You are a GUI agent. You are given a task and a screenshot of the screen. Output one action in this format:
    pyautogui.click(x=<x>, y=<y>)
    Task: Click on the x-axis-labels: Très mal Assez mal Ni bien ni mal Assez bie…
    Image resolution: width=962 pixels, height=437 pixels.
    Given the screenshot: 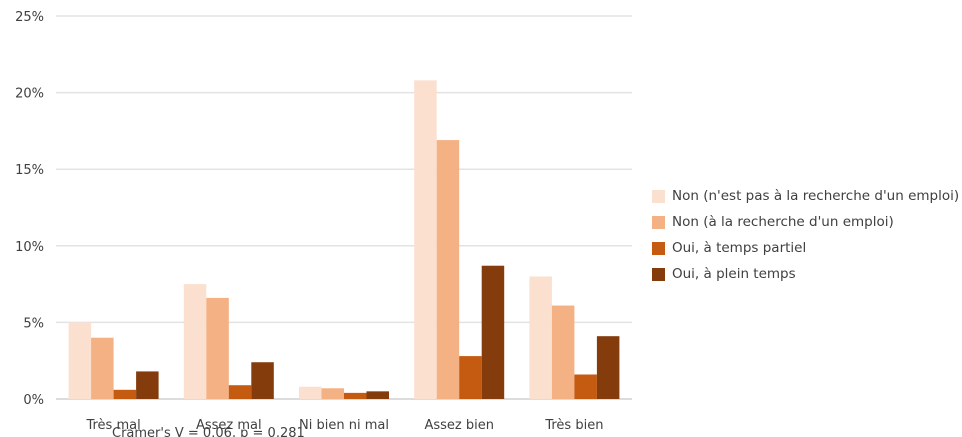 What is the action you would take?
    pyautogui.click(x=344, y=425)
    